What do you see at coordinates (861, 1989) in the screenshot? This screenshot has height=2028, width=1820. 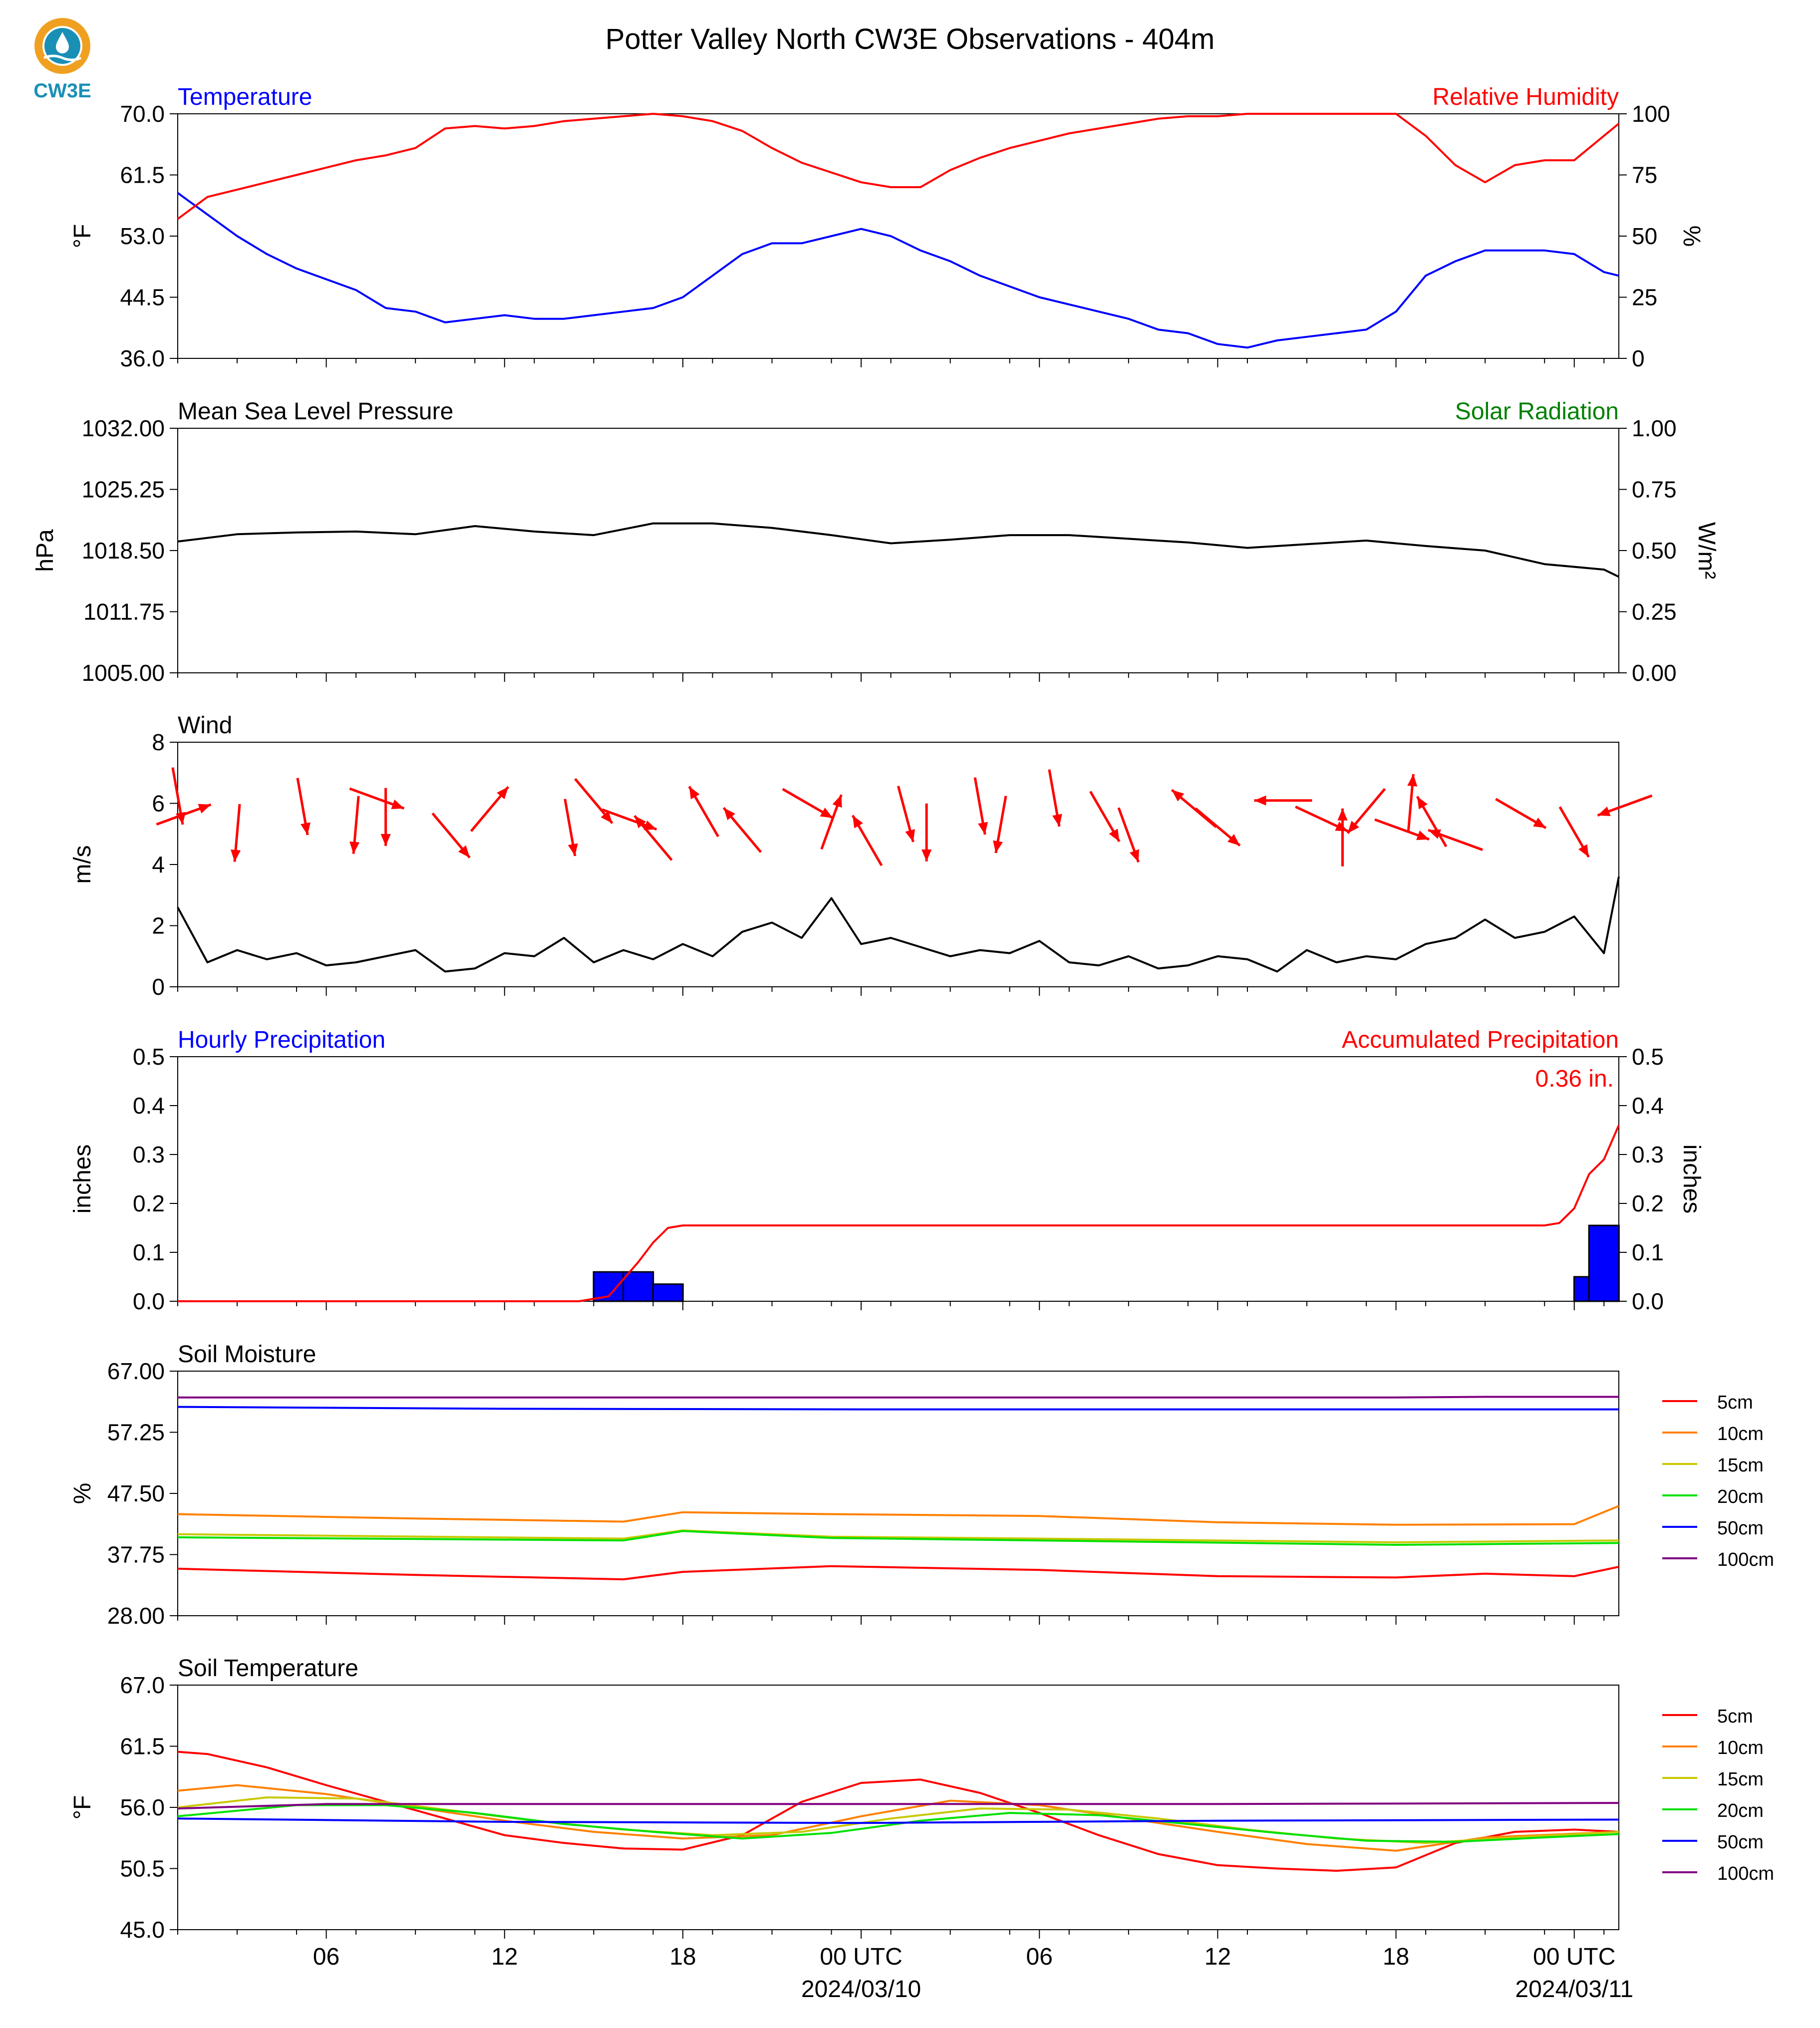 I see `x-date-label: 2024/03/10` at bounding box center [861, 1989].